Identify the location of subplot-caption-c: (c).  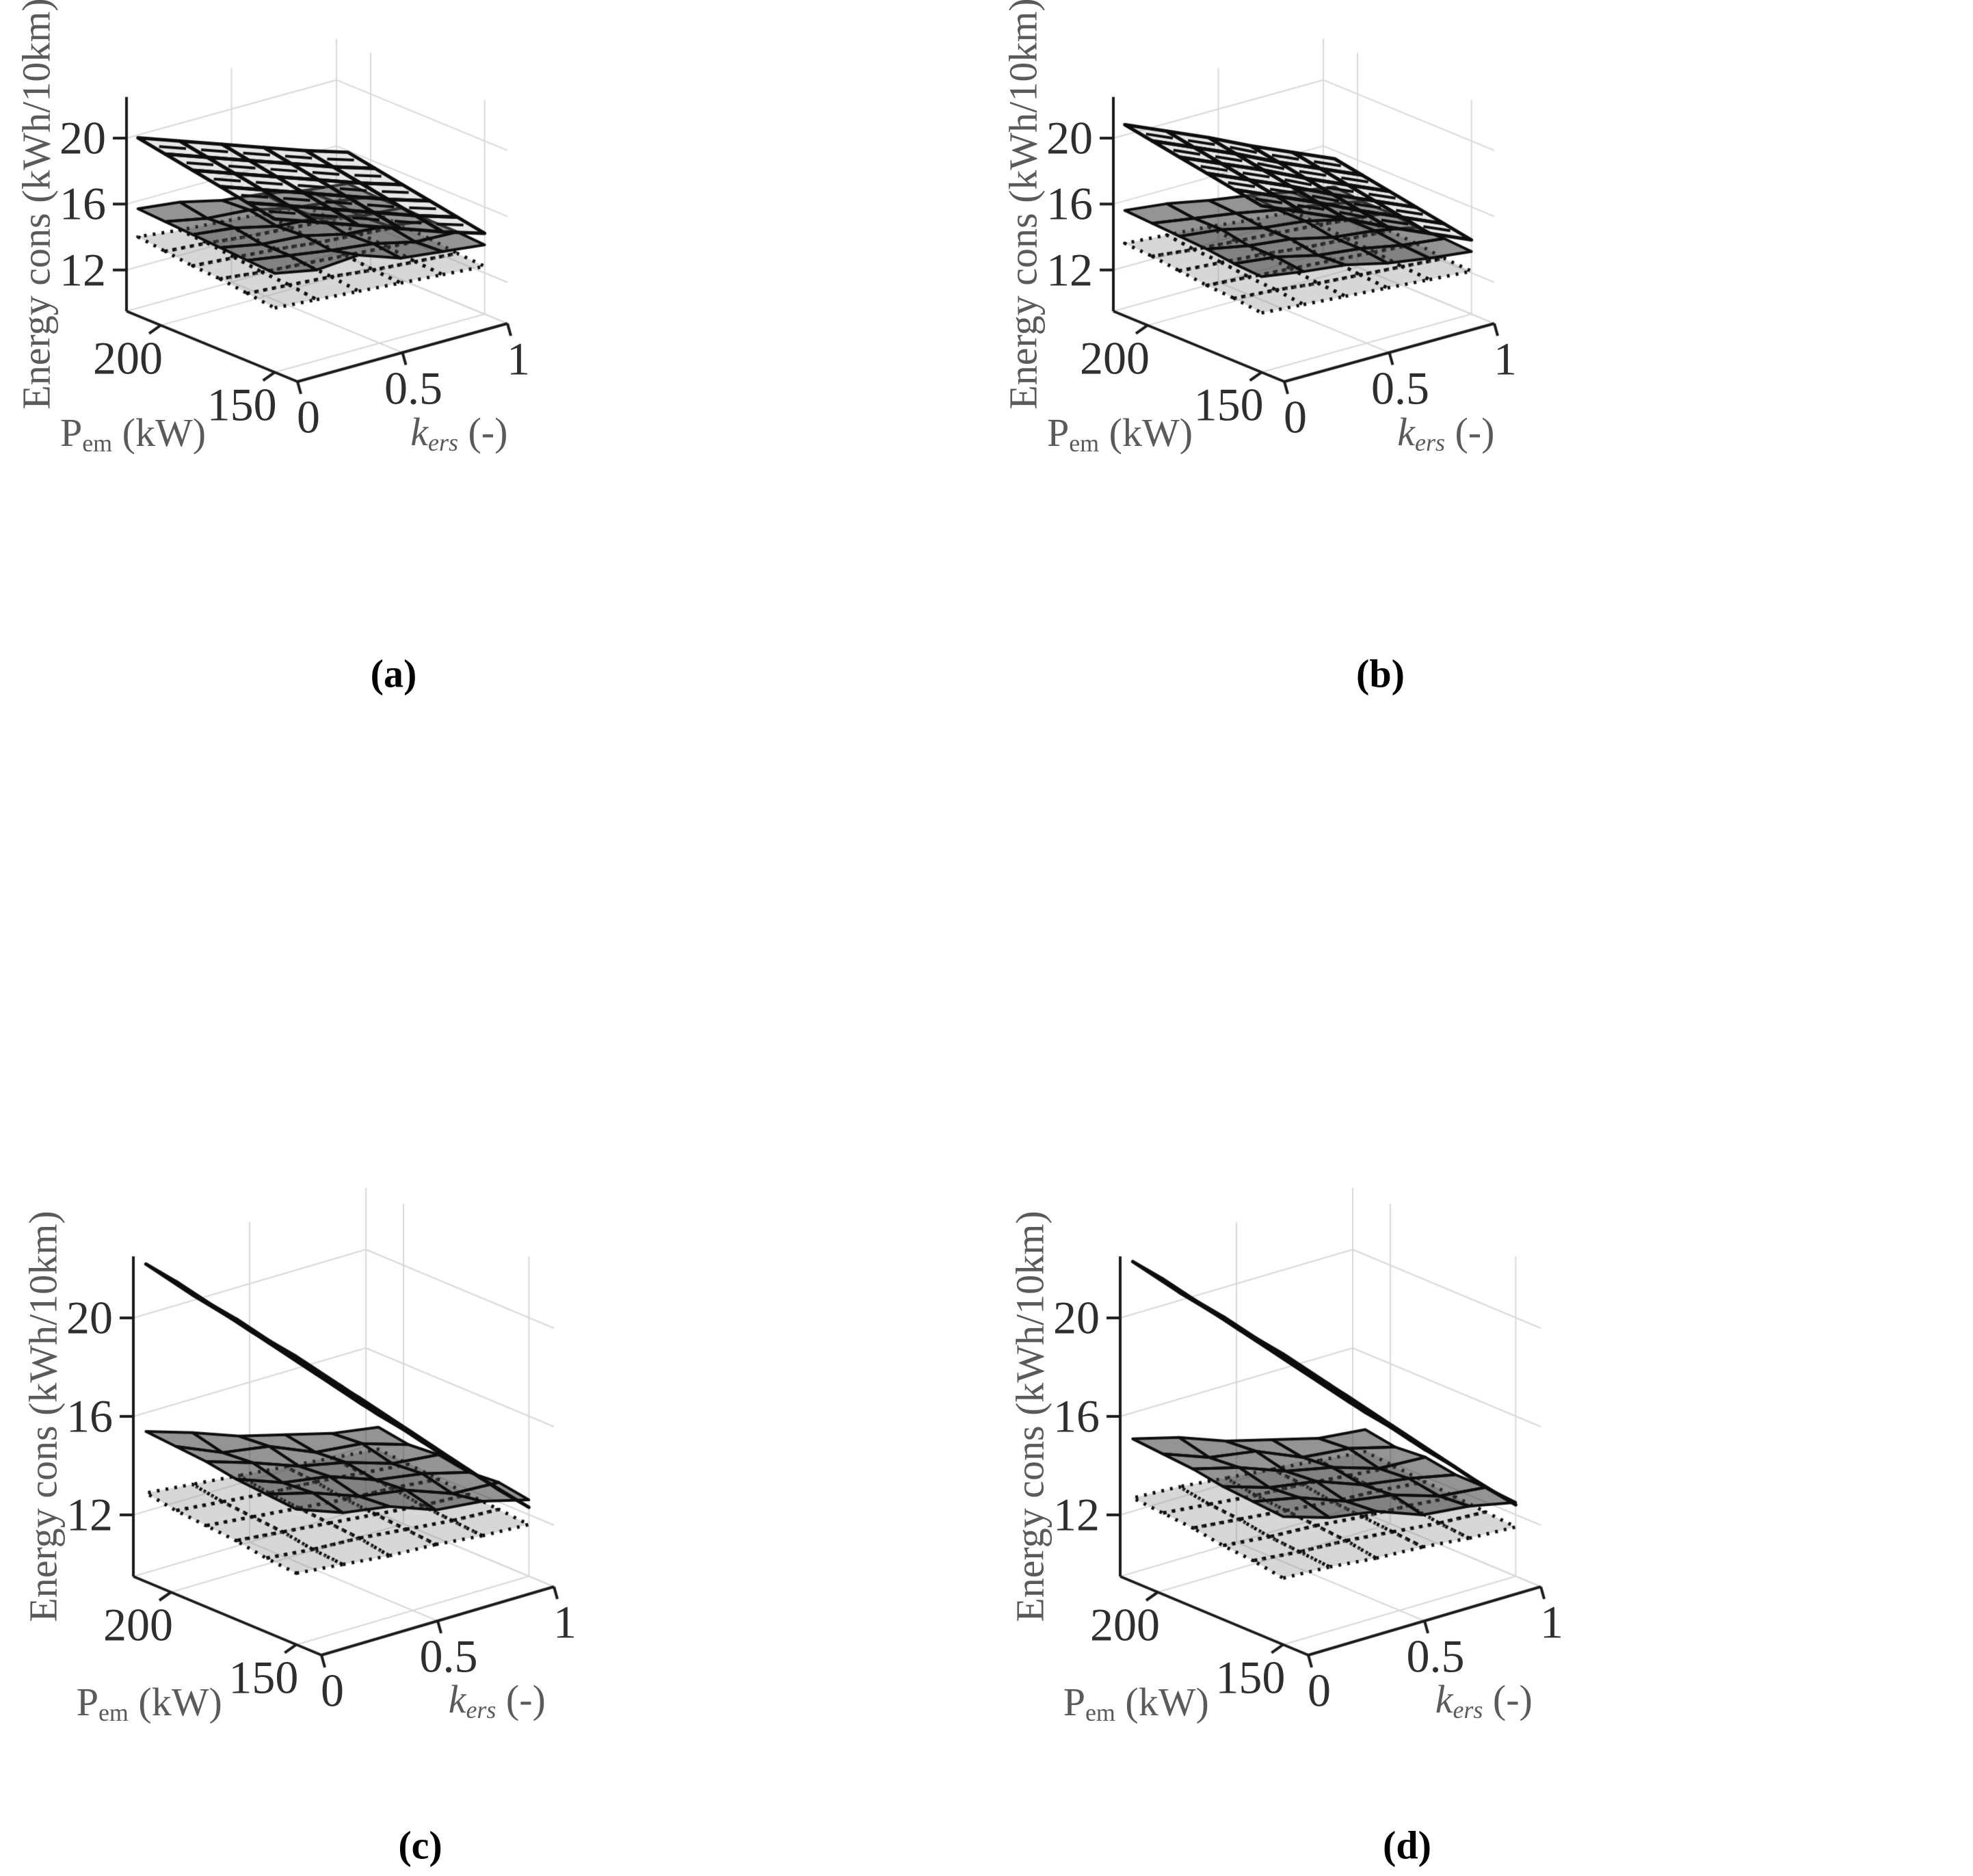
(420, 1846).